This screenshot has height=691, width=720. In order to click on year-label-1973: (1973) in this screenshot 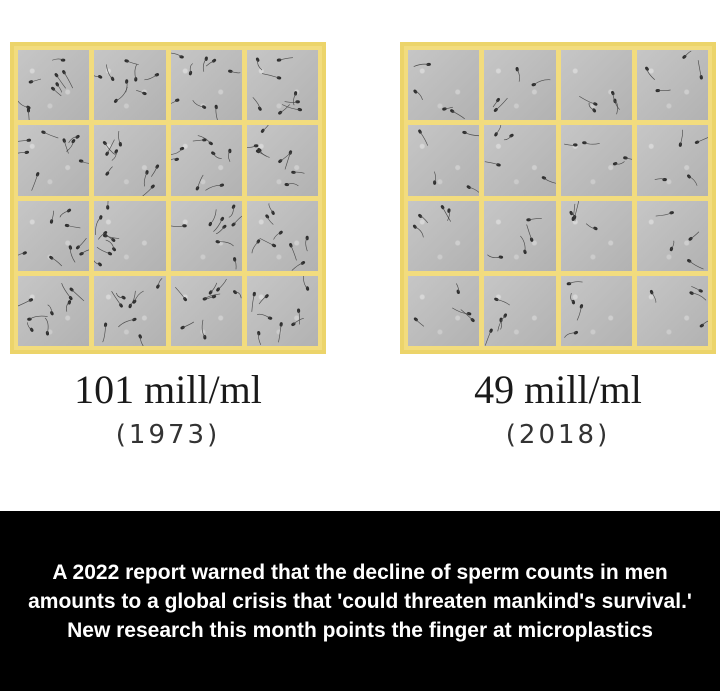, I will do `click(168, 435)`.